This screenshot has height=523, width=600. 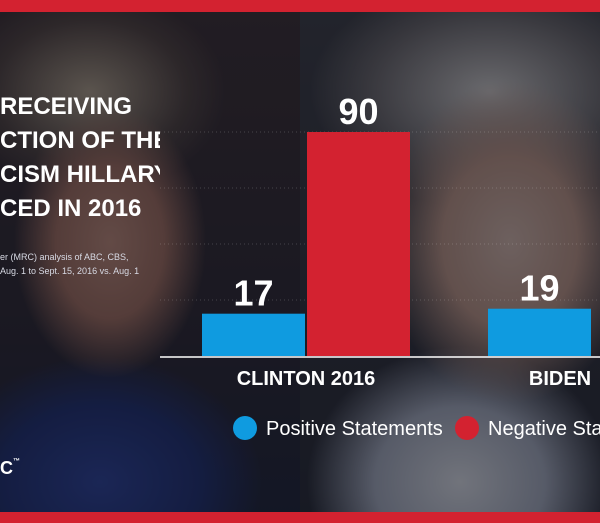 What do you see at coordinates (245, 428) in the screenshot?
I see `legend-swatch-positive` at bounding box center [245, 428].